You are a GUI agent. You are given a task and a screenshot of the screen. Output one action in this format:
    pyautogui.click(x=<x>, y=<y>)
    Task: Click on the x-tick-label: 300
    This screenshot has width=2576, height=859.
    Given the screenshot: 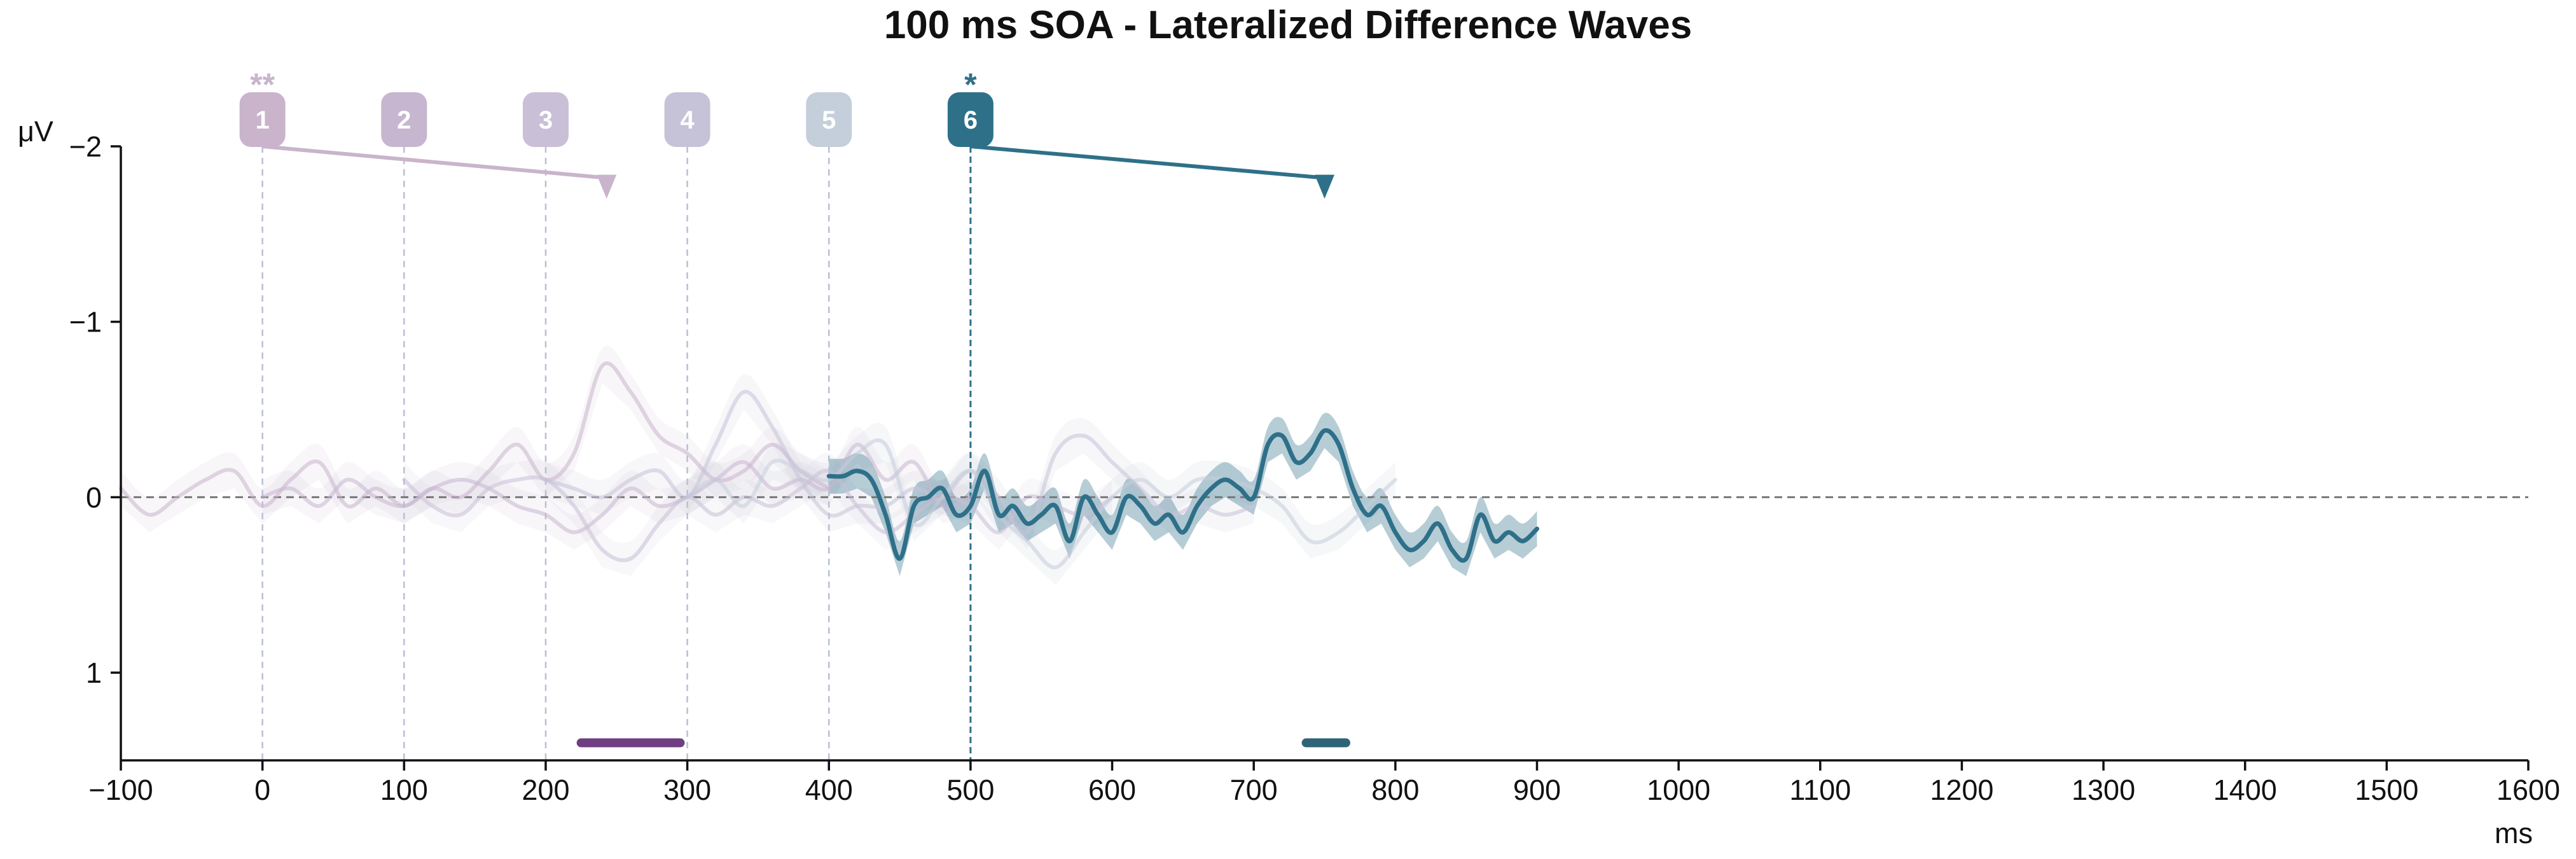 What is the action you would take?
    pyautogui.click(x=687, y=790)
    